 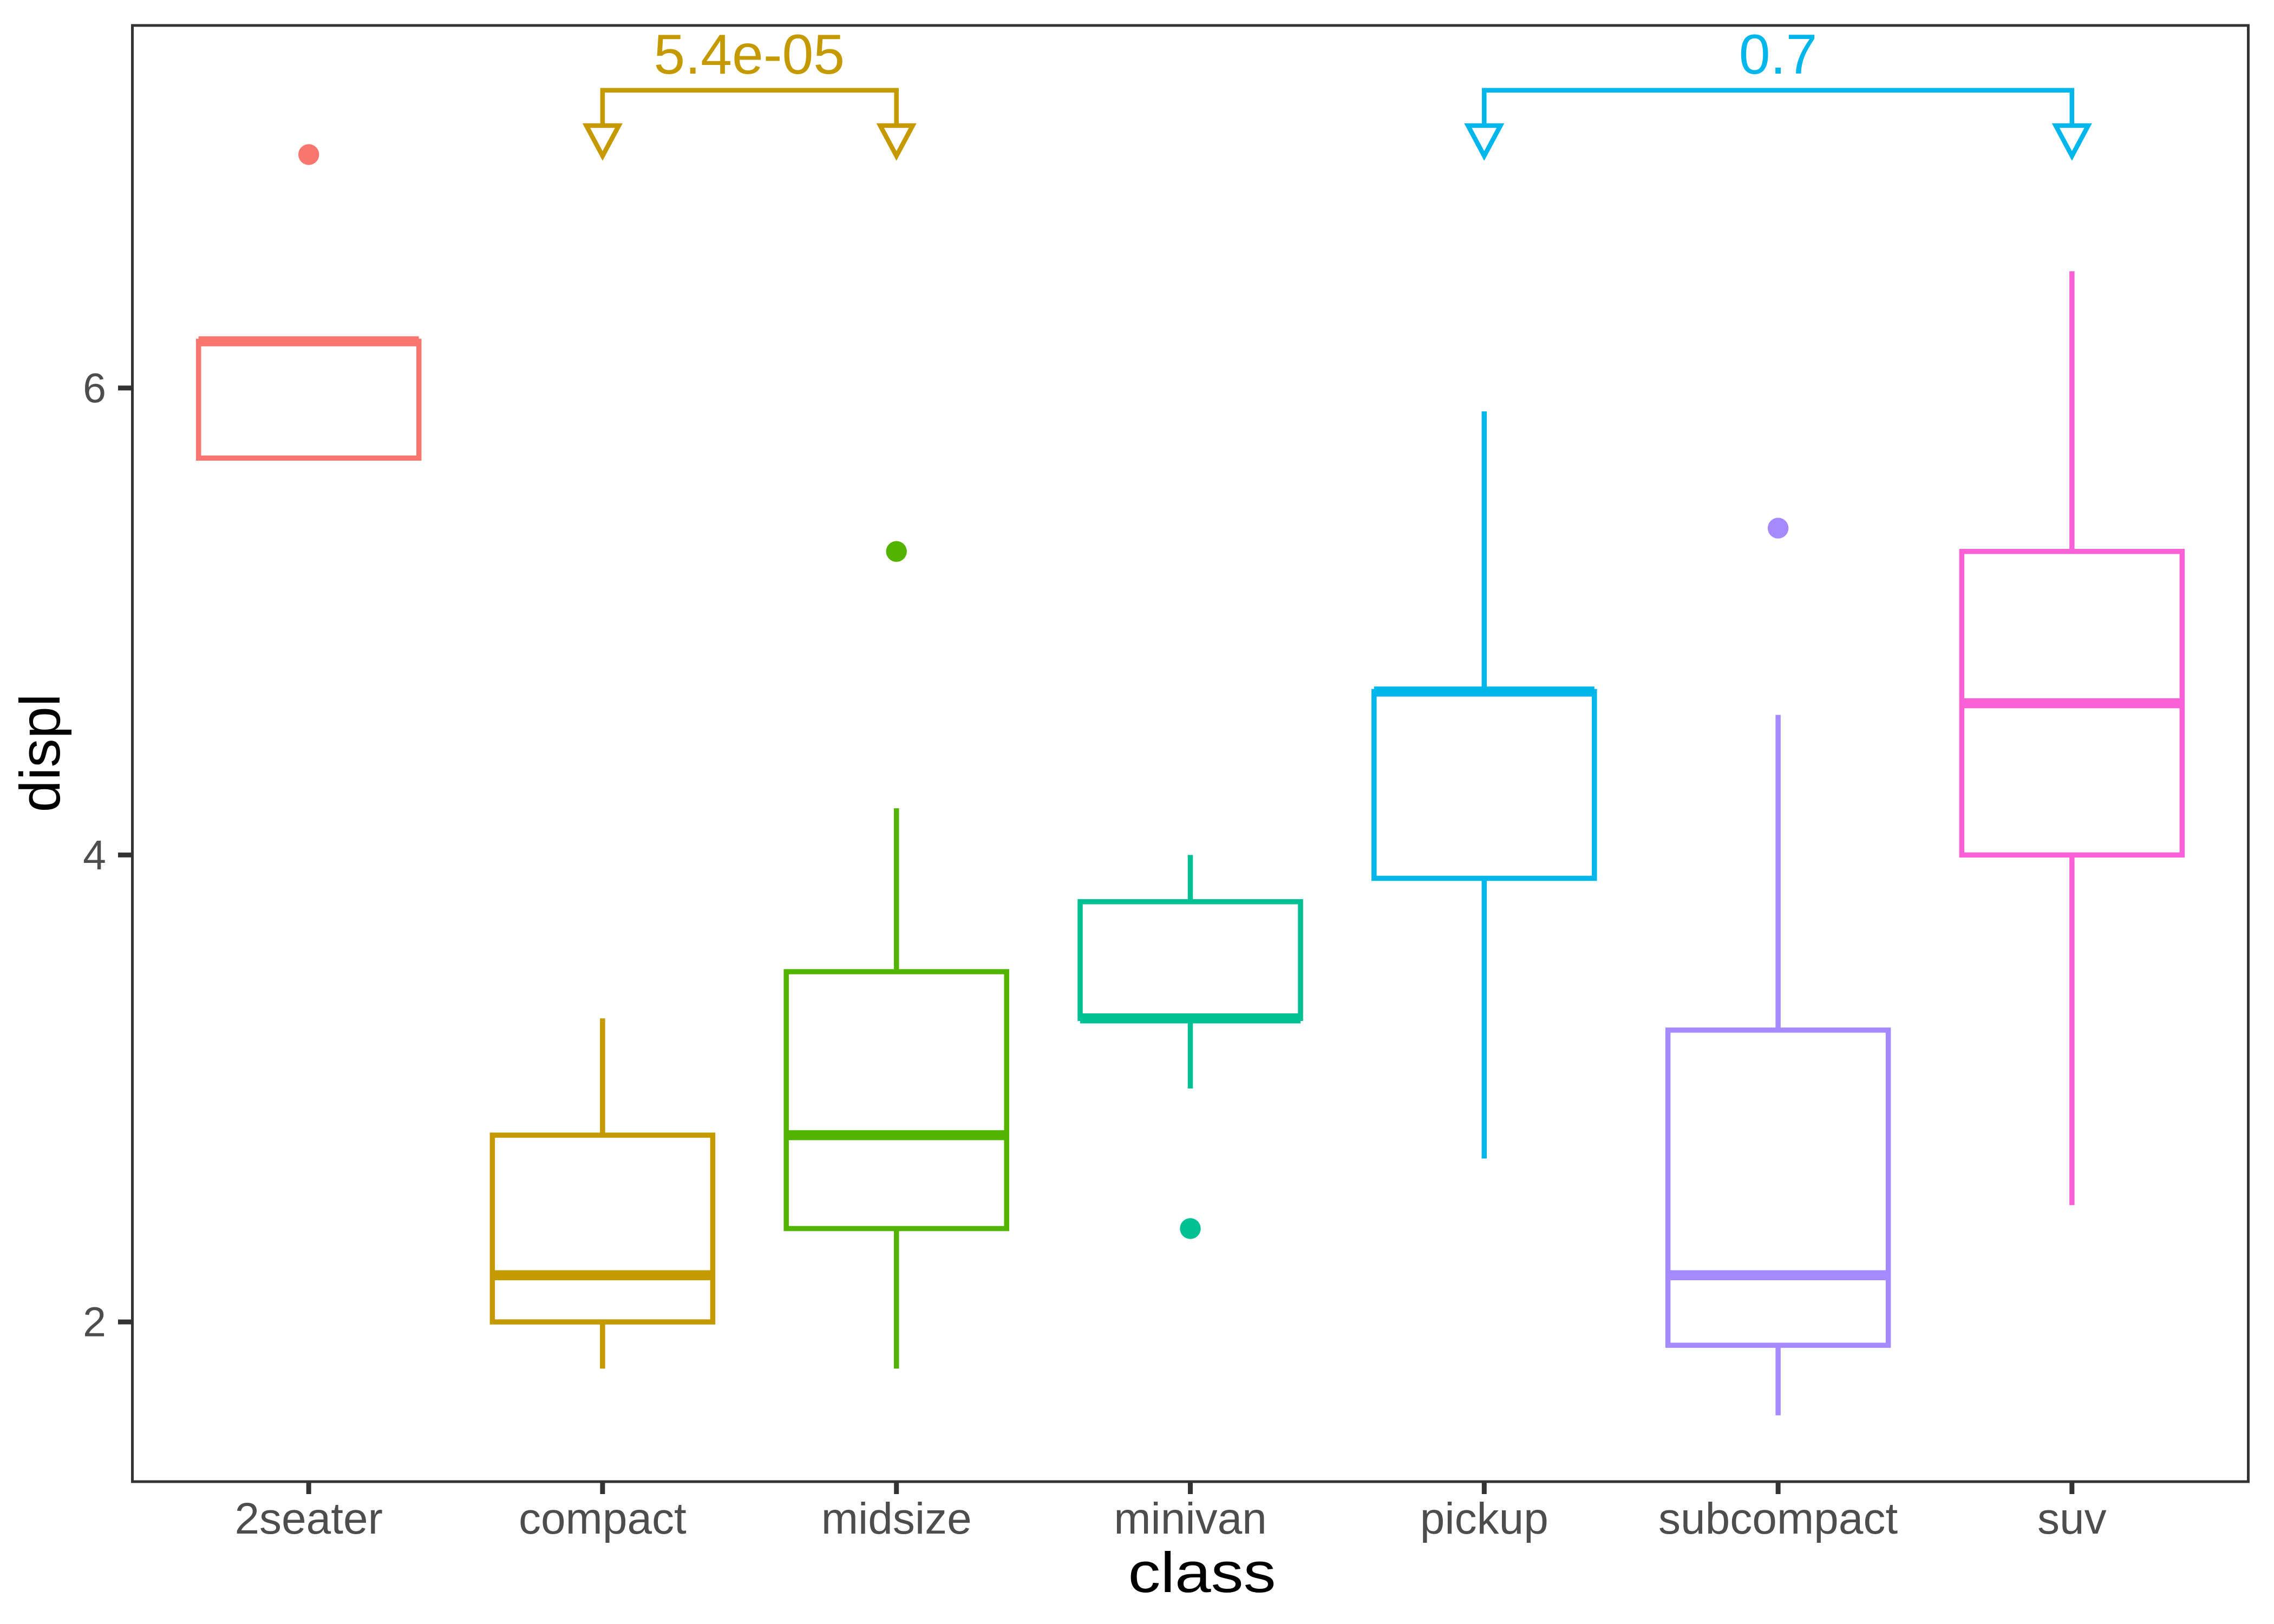 I want to click on svg-text: 4, so click(x=95, y=855).